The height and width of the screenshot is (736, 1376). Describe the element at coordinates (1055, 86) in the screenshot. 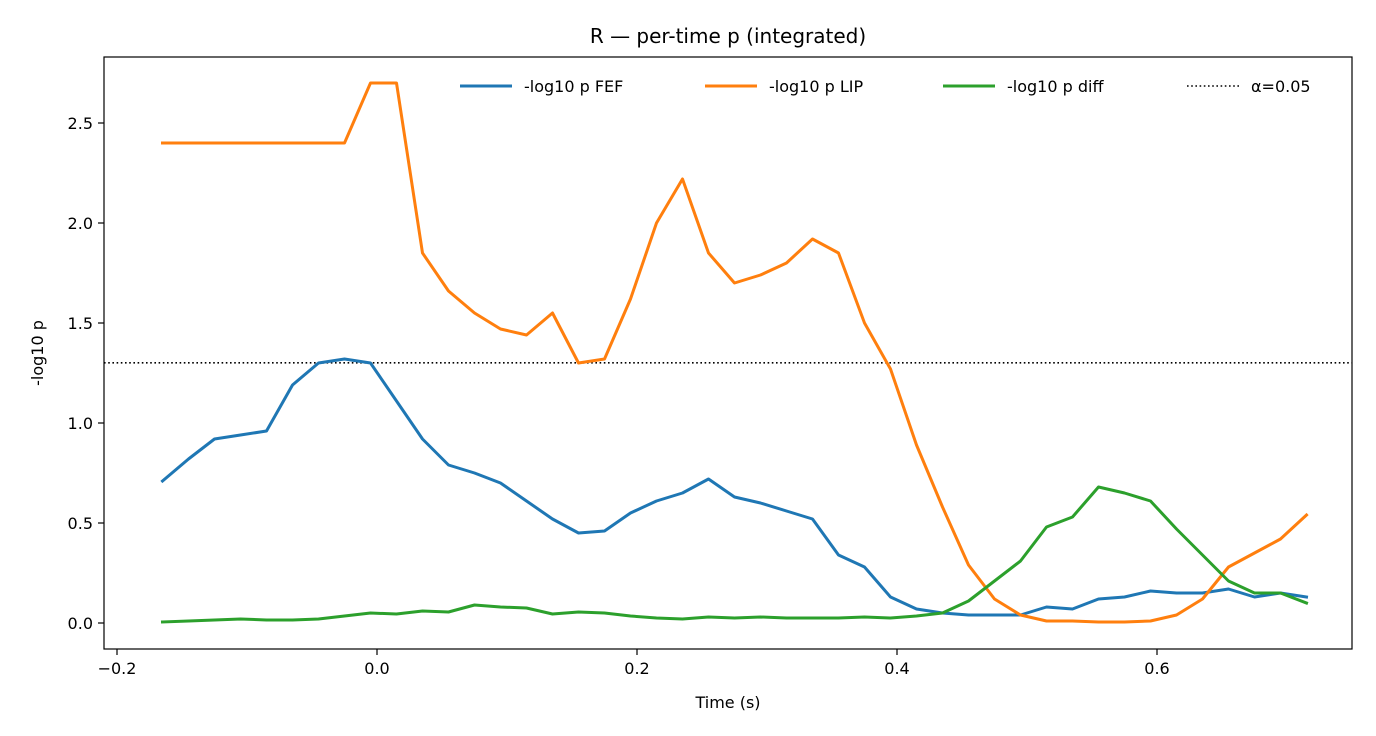

I see `legend-label-2: -log10 p diff` at that location.